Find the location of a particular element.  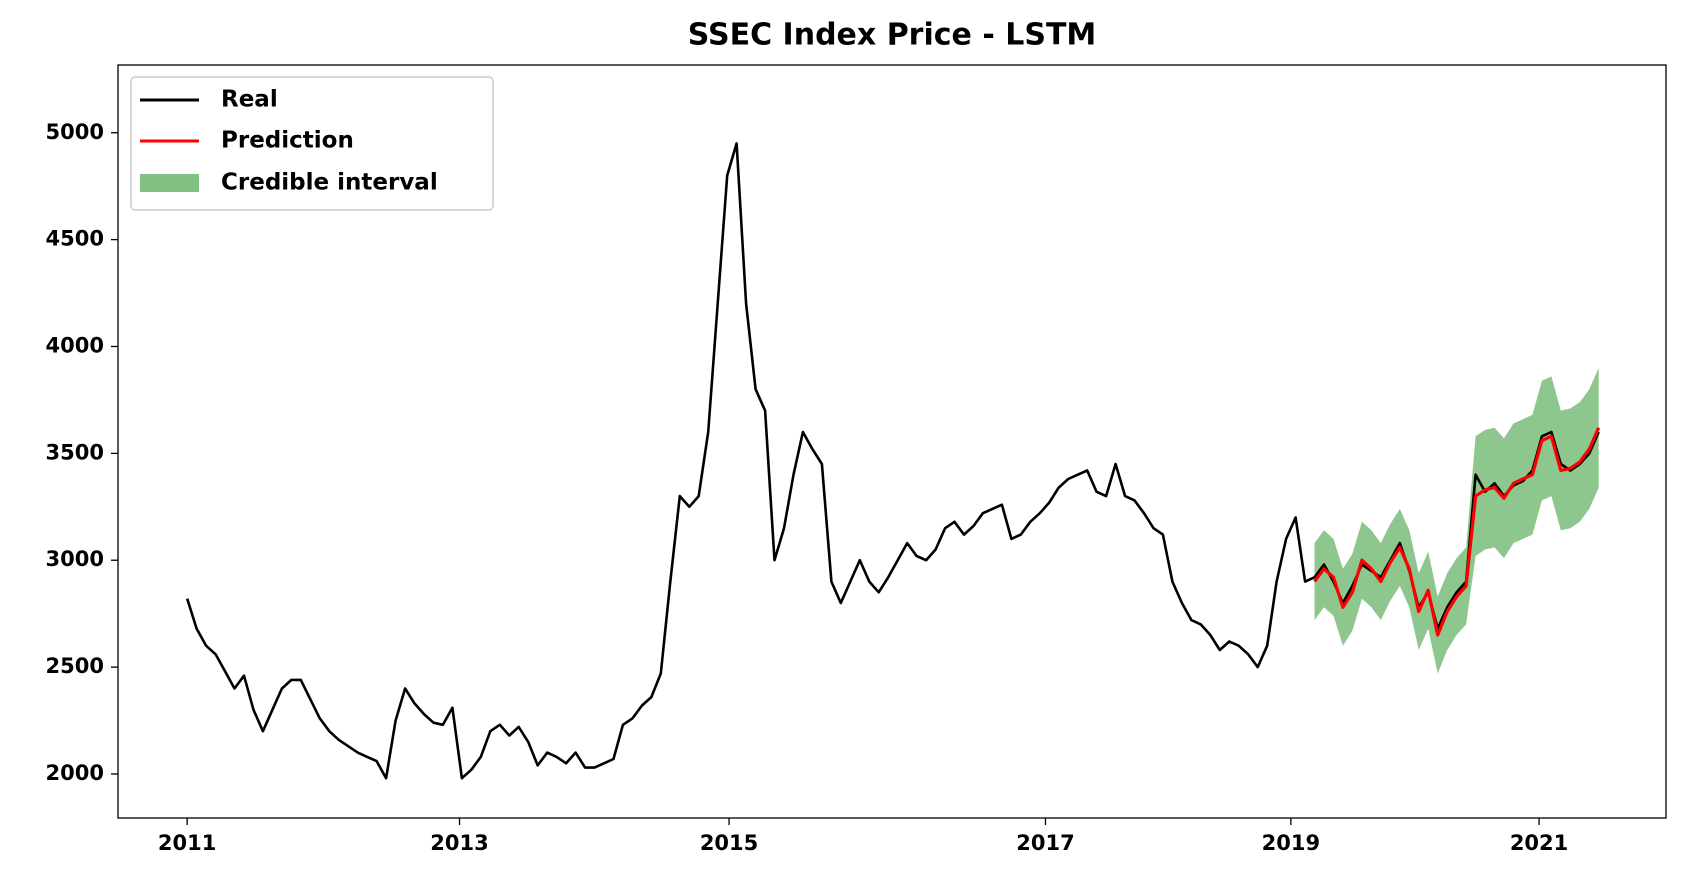

y-tick-label: 3000 is located at coordinates (75, 559).